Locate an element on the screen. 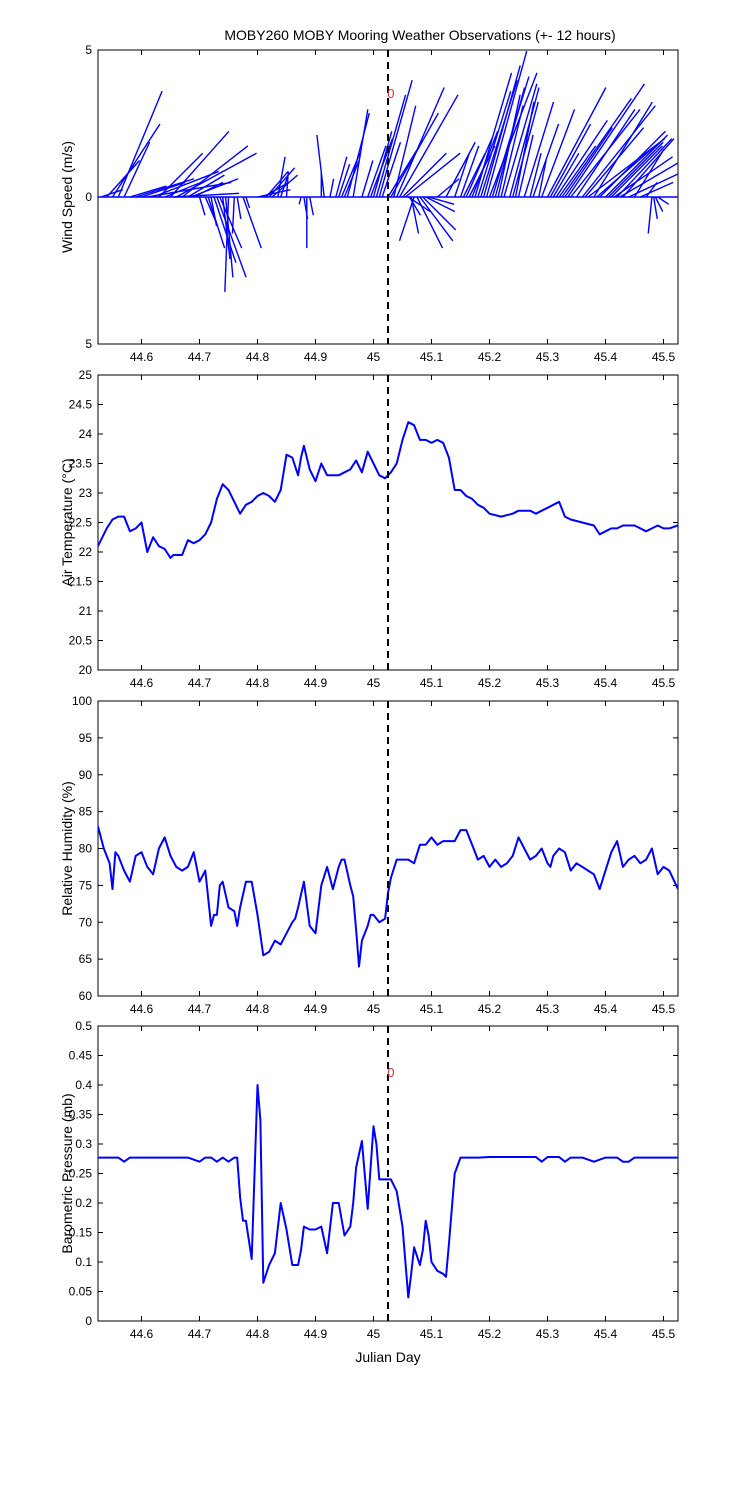  x-tick-label: 45 is located at coordinates (374, 683).